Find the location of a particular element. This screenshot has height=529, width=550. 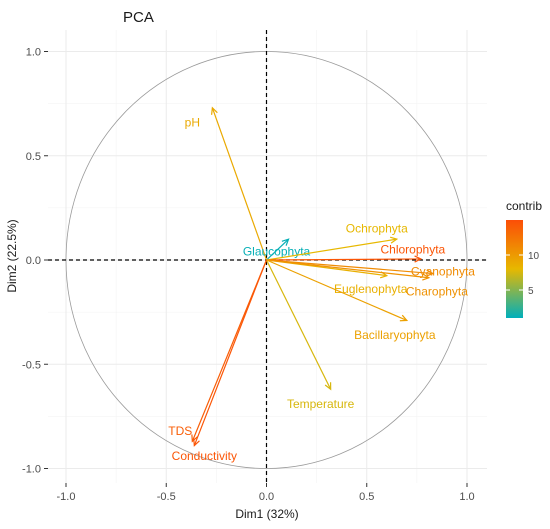

vector-label-glaucophyta: Glaucophyta is located at coordinates (277, 252).